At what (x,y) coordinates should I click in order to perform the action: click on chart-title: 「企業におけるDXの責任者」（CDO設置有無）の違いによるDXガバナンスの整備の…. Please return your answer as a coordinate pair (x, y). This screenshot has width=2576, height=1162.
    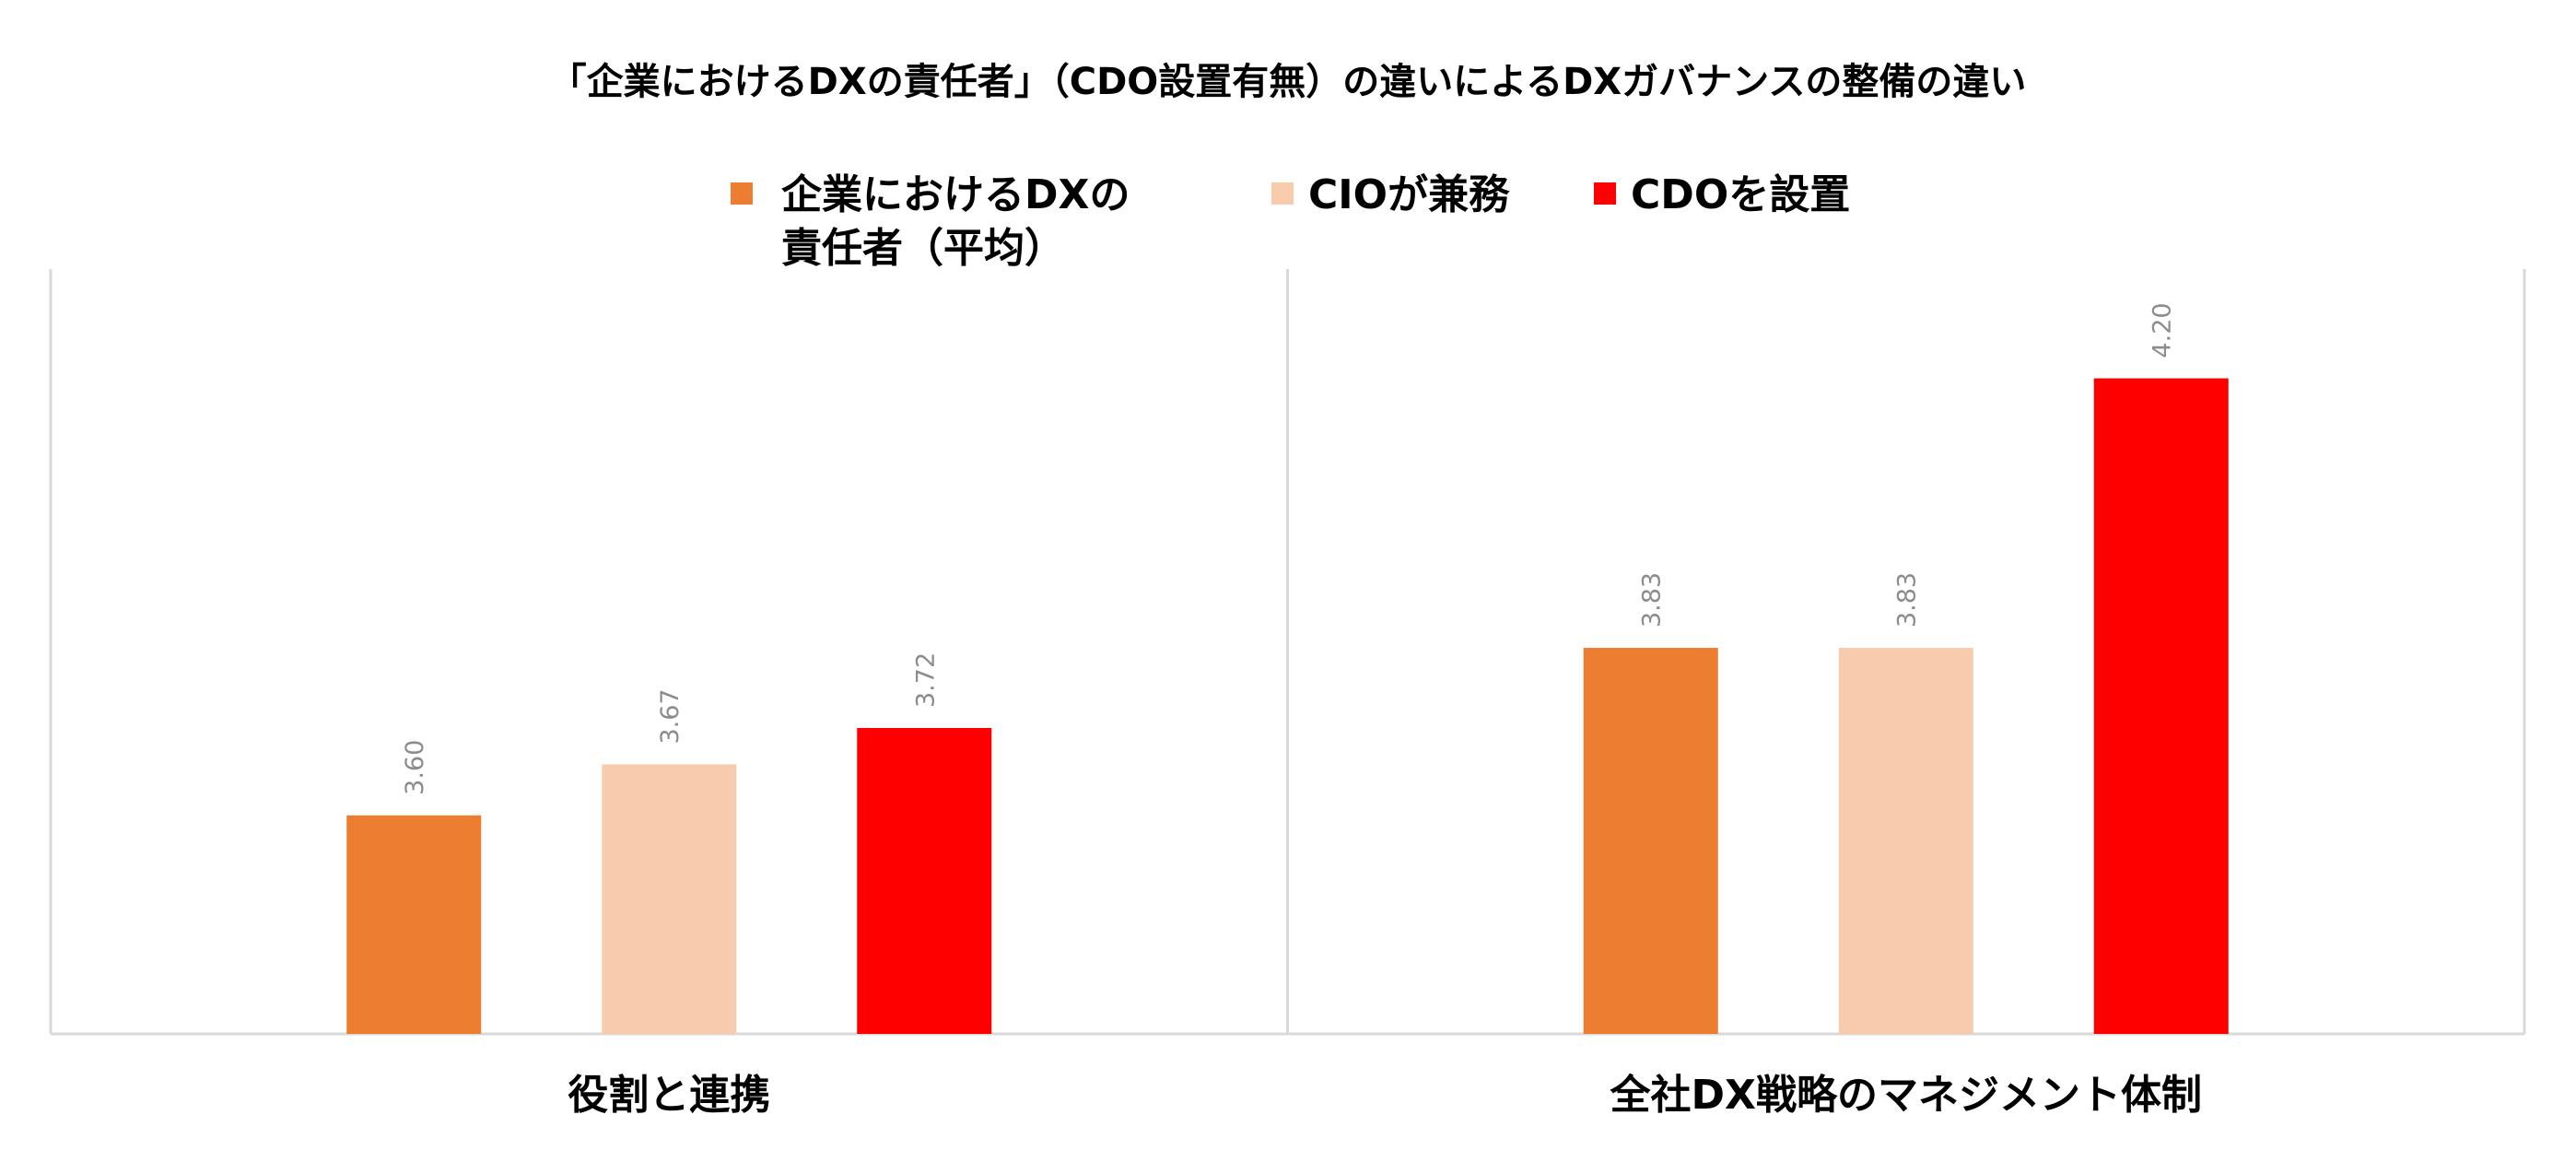
    Looking at the image, I should click on (1288, 82).